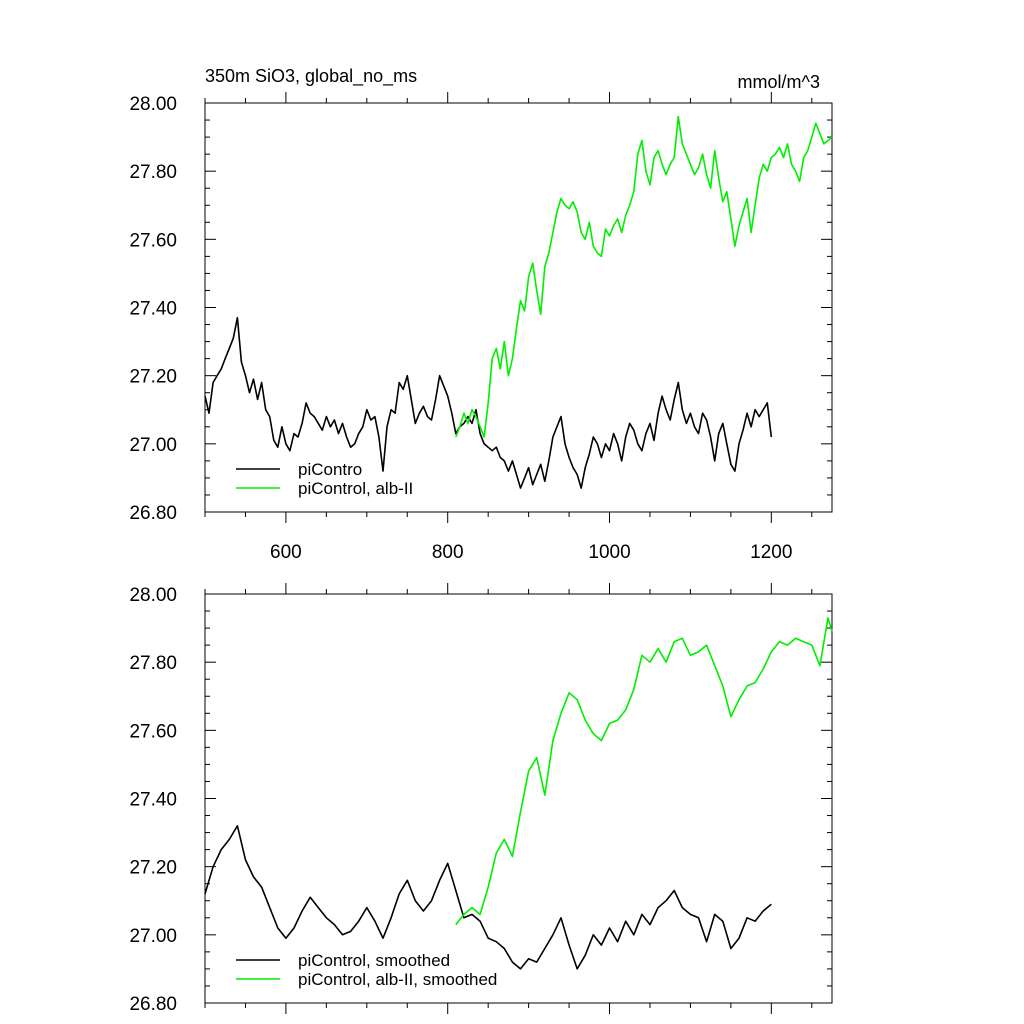 The image size is (1024, 1024). What do you see at coordinates (397, 979) in the screenshot?
I see `legend-label: piControl, alb-II, smoothed` at bounding box center [397, 979].